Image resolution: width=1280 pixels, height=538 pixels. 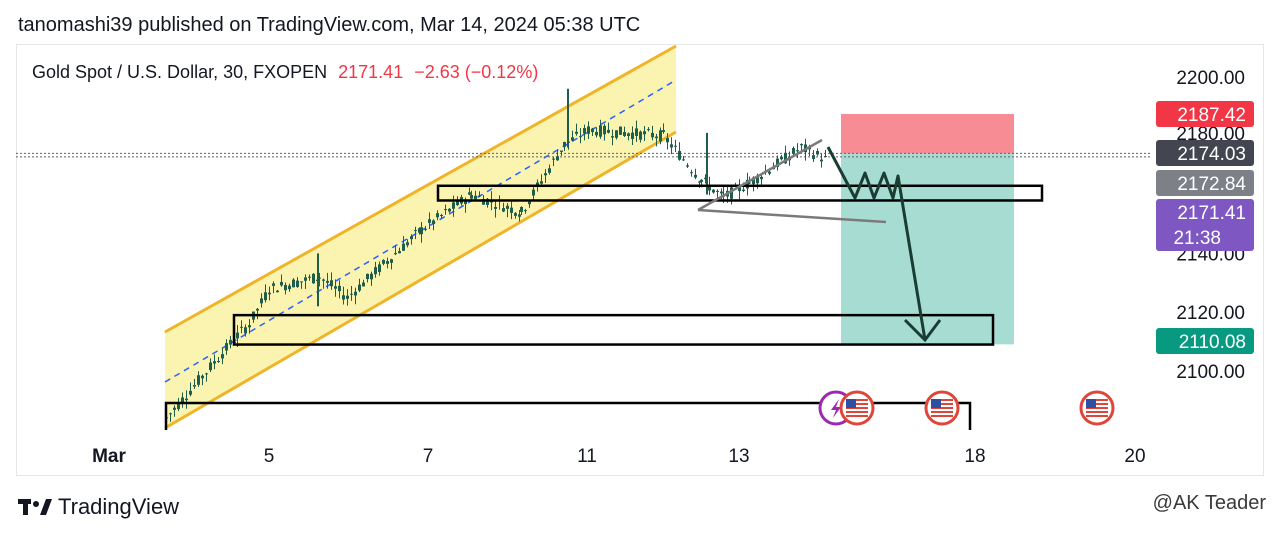 I want to click on price-tag-value: 2171.41, so click(x=1211, y=213).